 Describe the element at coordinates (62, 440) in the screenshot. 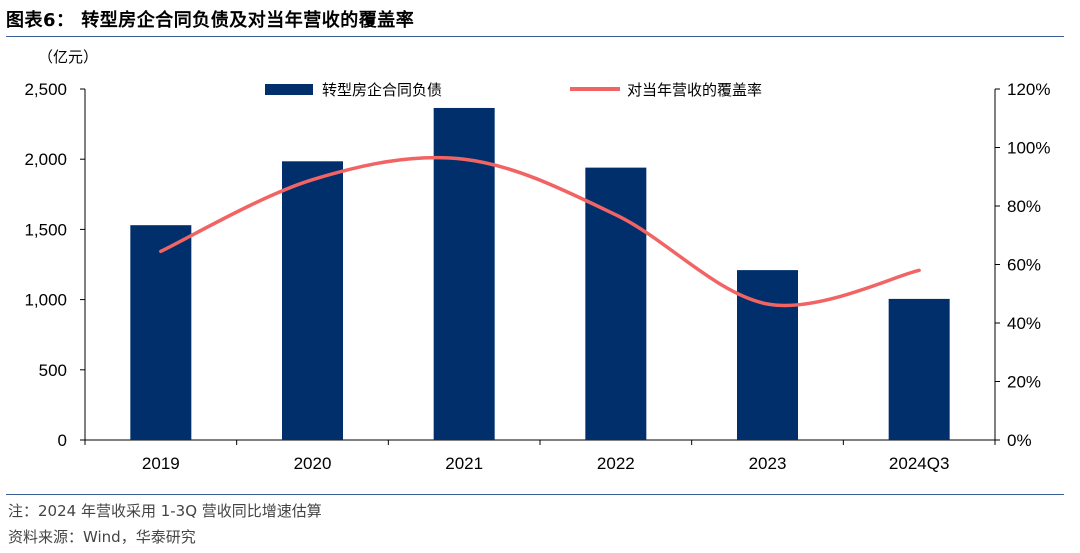

I see `left-tick-label: 0` at that location.